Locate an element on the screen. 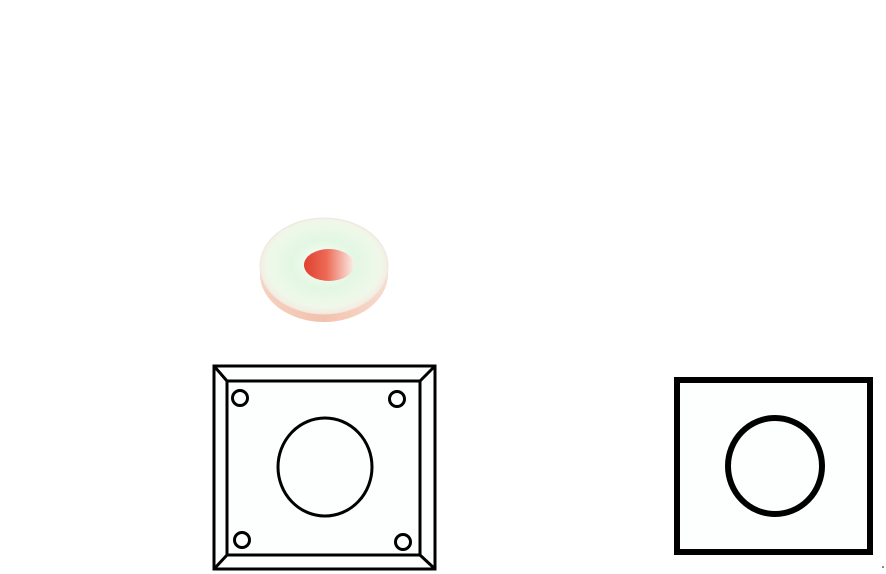  simple-plate-outline is located at coordinates (773, 466).